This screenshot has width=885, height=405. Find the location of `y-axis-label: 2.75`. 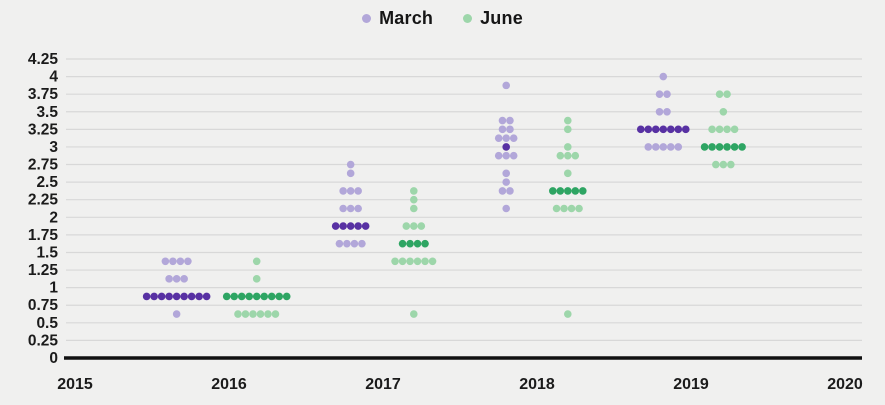

y-axis-label: 2.75 is located at coordinates (43, 165).